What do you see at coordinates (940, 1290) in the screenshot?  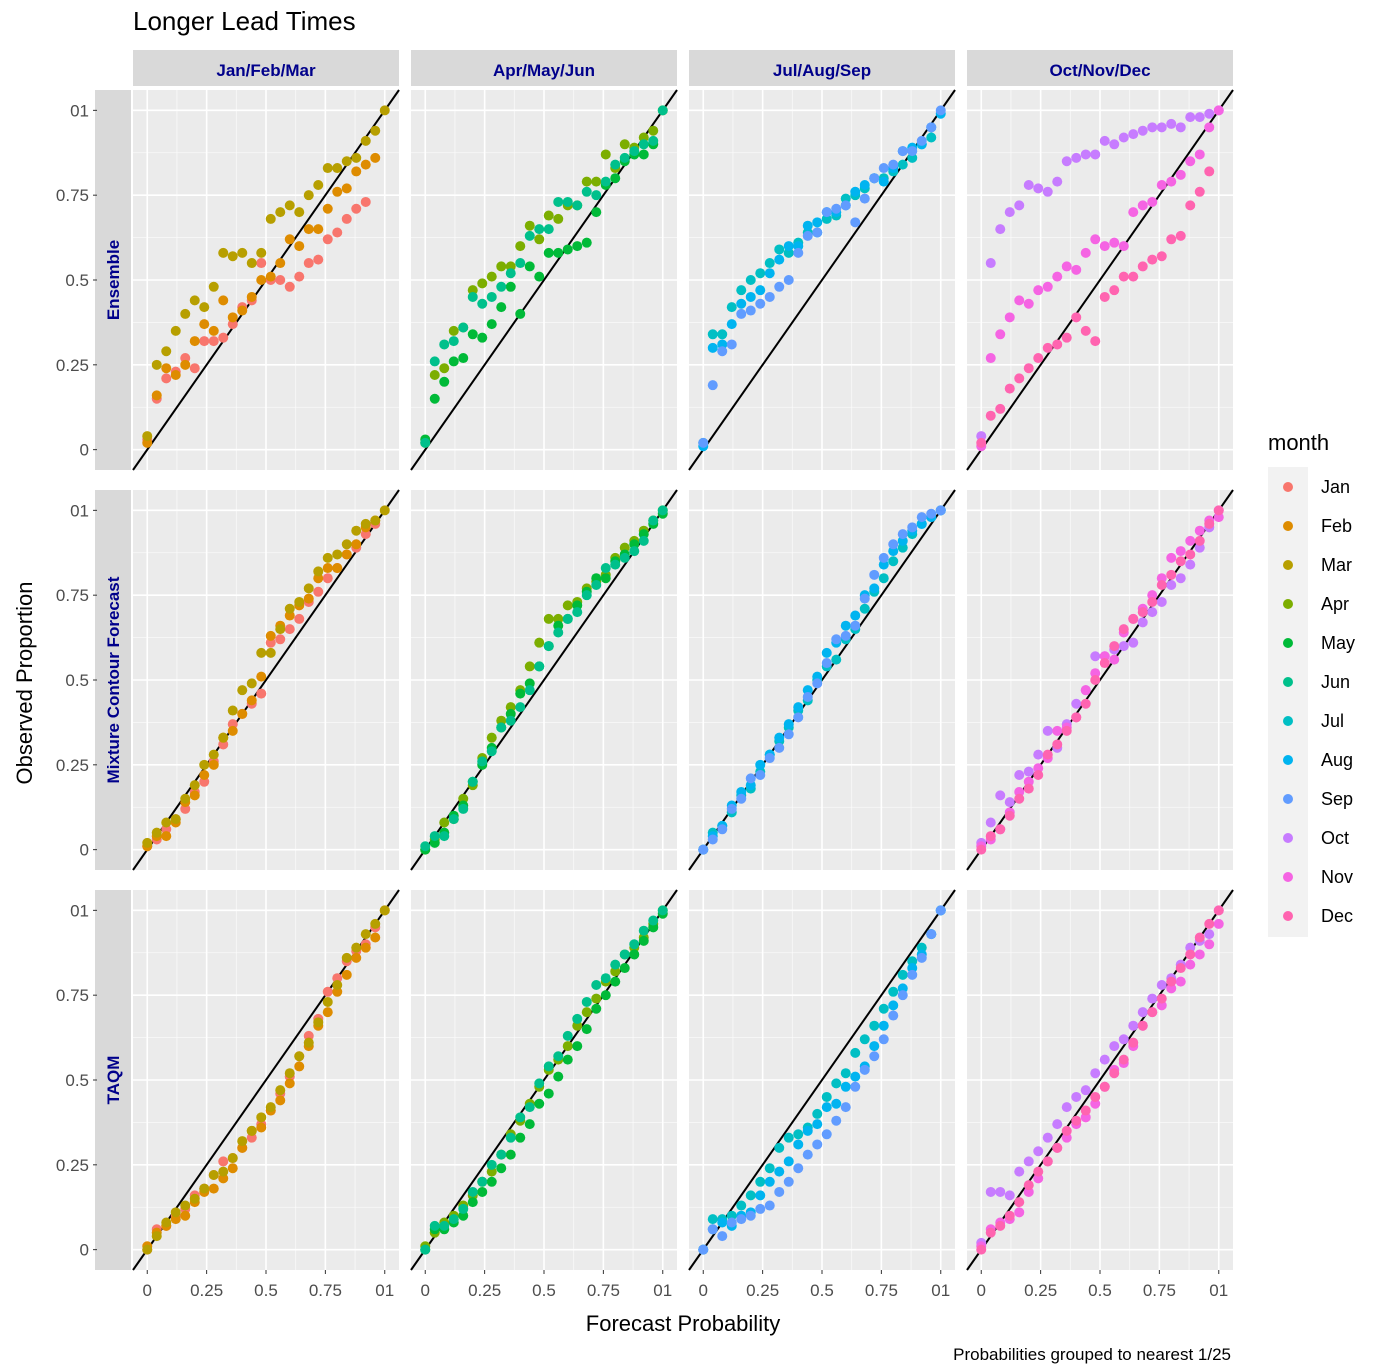 I see `x-tick-label: 01` at bounding box center [940, 1290].